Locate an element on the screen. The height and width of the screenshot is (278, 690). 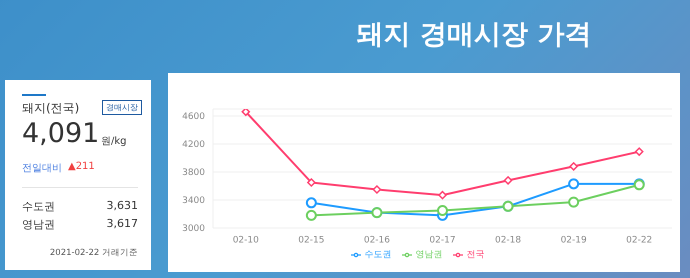
legend-label: 영남권 is located at coordinates (429, 255).